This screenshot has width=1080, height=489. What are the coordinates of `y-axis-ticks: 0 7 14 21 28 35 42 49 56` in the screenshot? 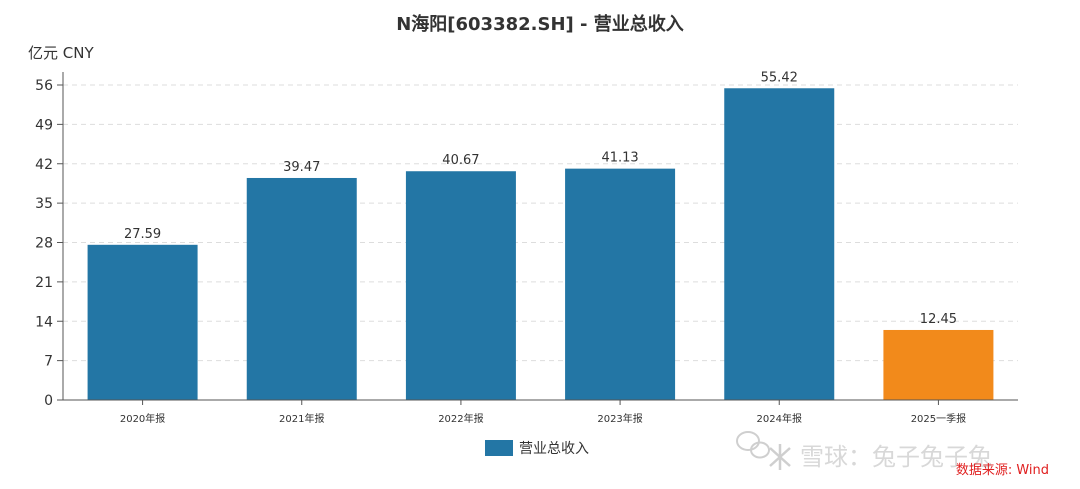 It's located at (49, 243).